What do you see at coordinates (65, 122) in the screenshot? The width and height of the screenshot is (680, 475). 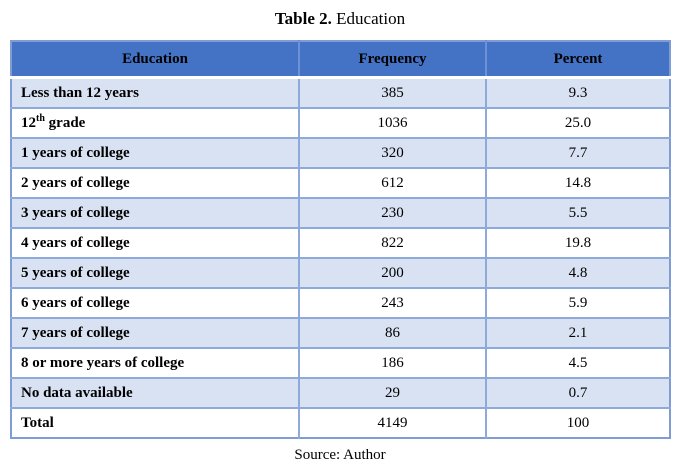 I see `education-text: grade` at bounding box center [65, 122].